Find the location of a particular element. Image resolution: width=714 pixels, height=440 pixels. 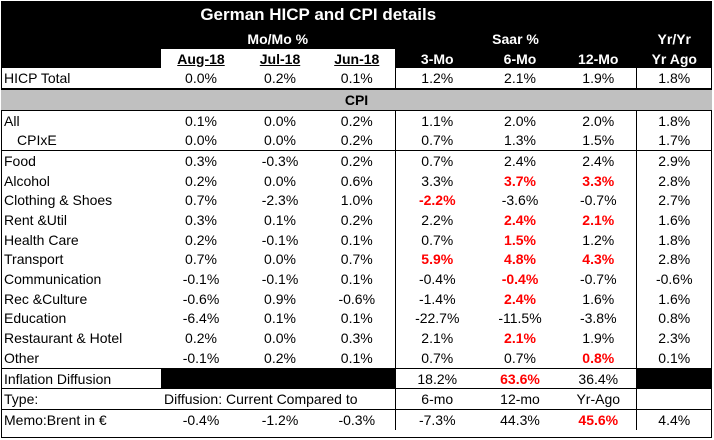

cell-value: -22.7% is located at coordinates (436, 318).